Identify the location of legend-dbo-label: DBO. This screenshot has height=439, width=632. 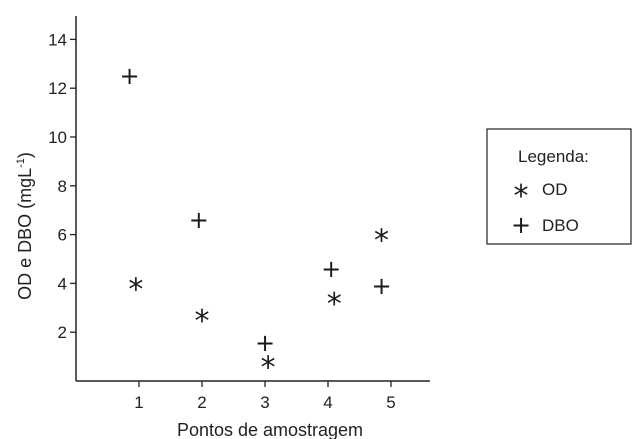
(560, 225).